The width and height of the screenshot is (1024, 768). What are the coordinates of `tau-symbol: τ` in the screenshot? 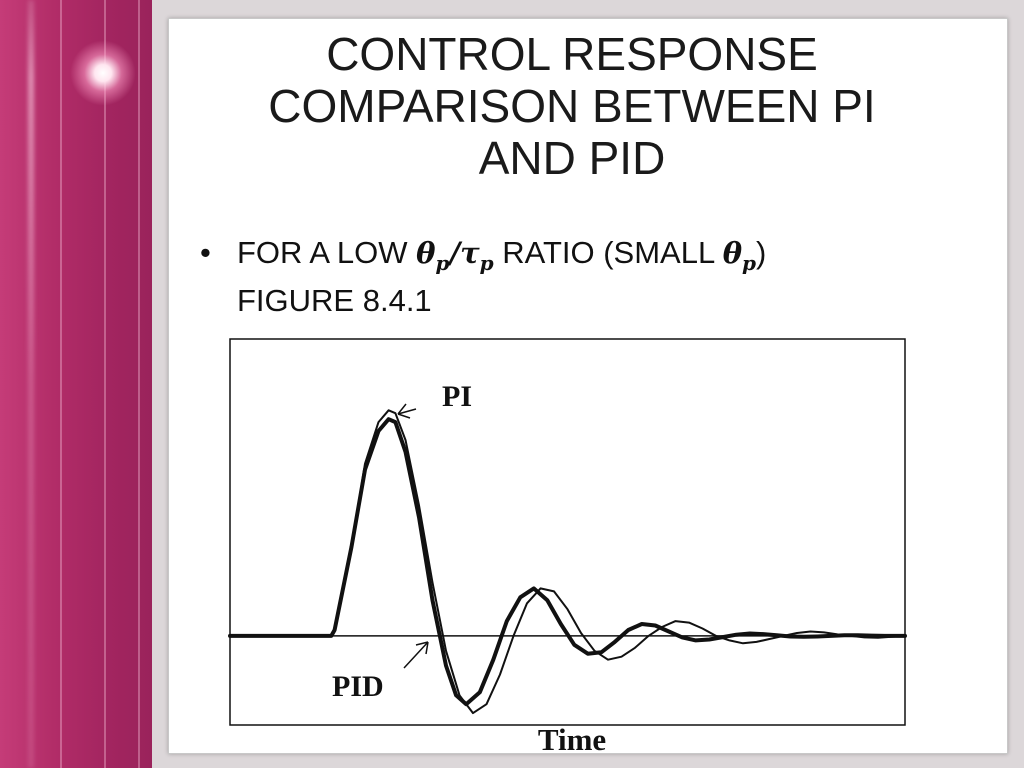 It's located at (470, 253).